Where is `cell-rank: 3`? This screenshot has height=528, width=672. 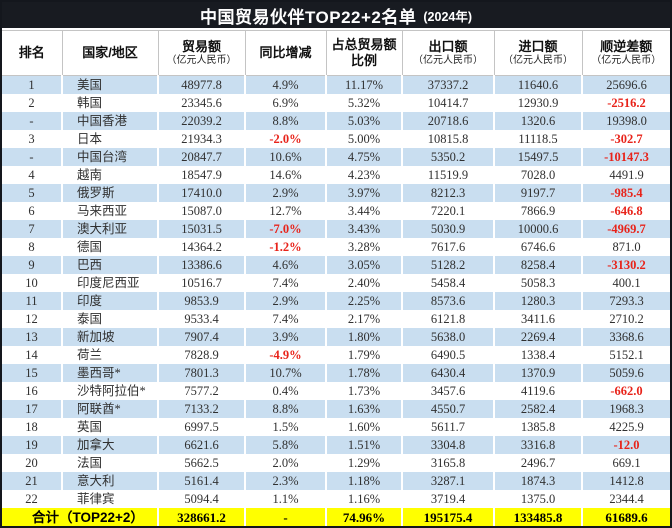
cell-rank: 3 is located at coordinates (32, 139).